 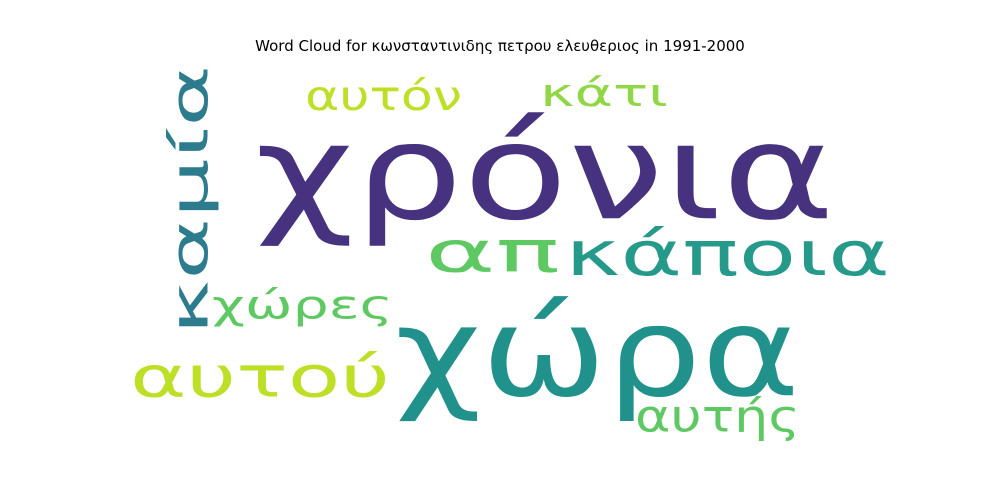 What do you see at coordinates (383, 97) in the screenshot?
I see `word-6: αυτόν` at bounding box center [383, 97].